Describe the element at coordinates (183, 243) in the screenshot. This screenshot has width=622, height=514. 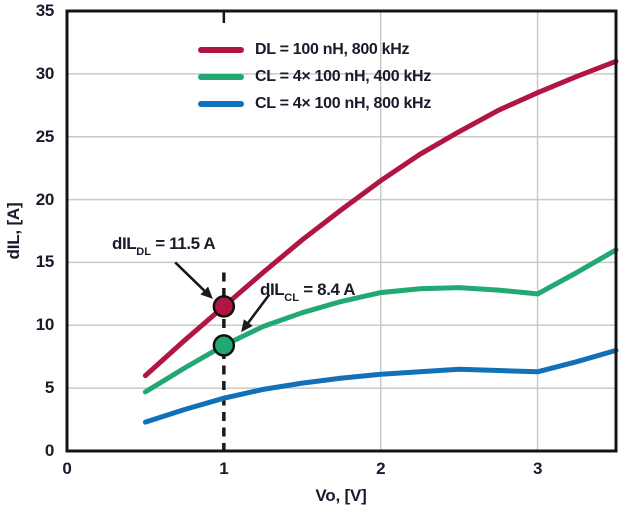
I see `annotation-text: = 11.5 A` at that location.